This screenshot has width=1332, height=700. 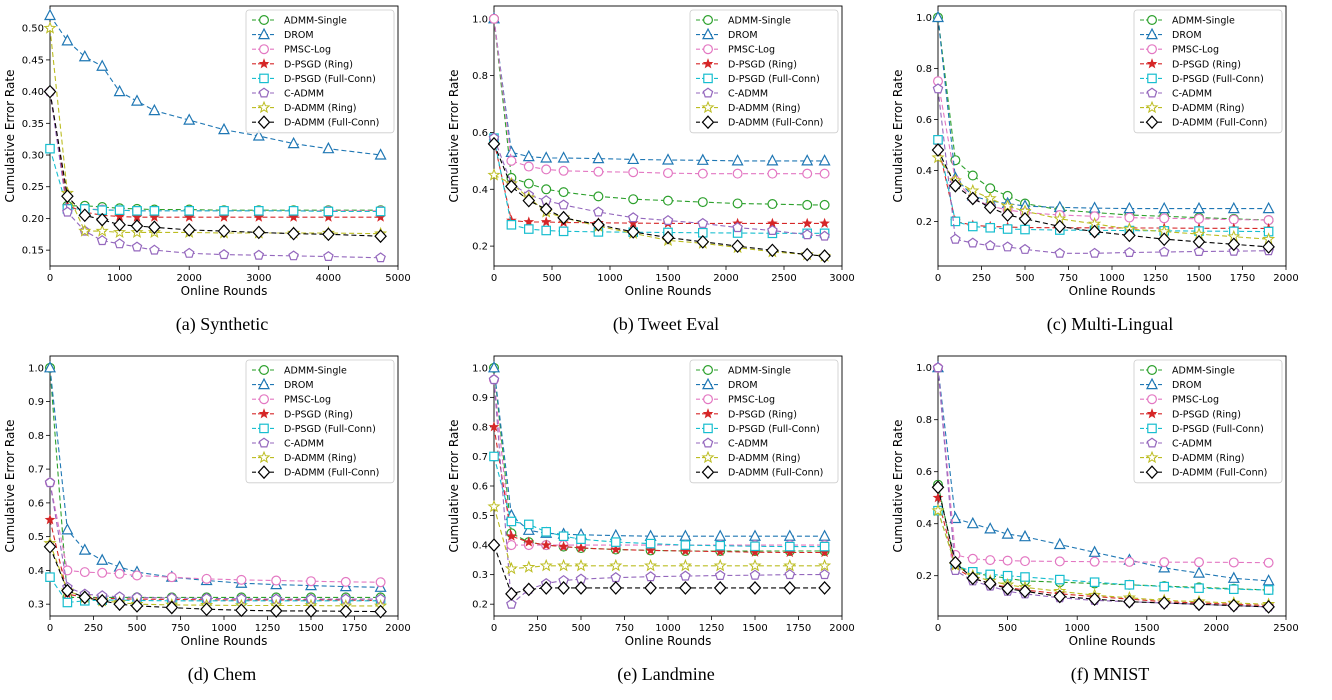 What do you see at coordinates (299, 385) in the screenshot?
I see `legend-entry: DROM` at bounding box center [299, 385].